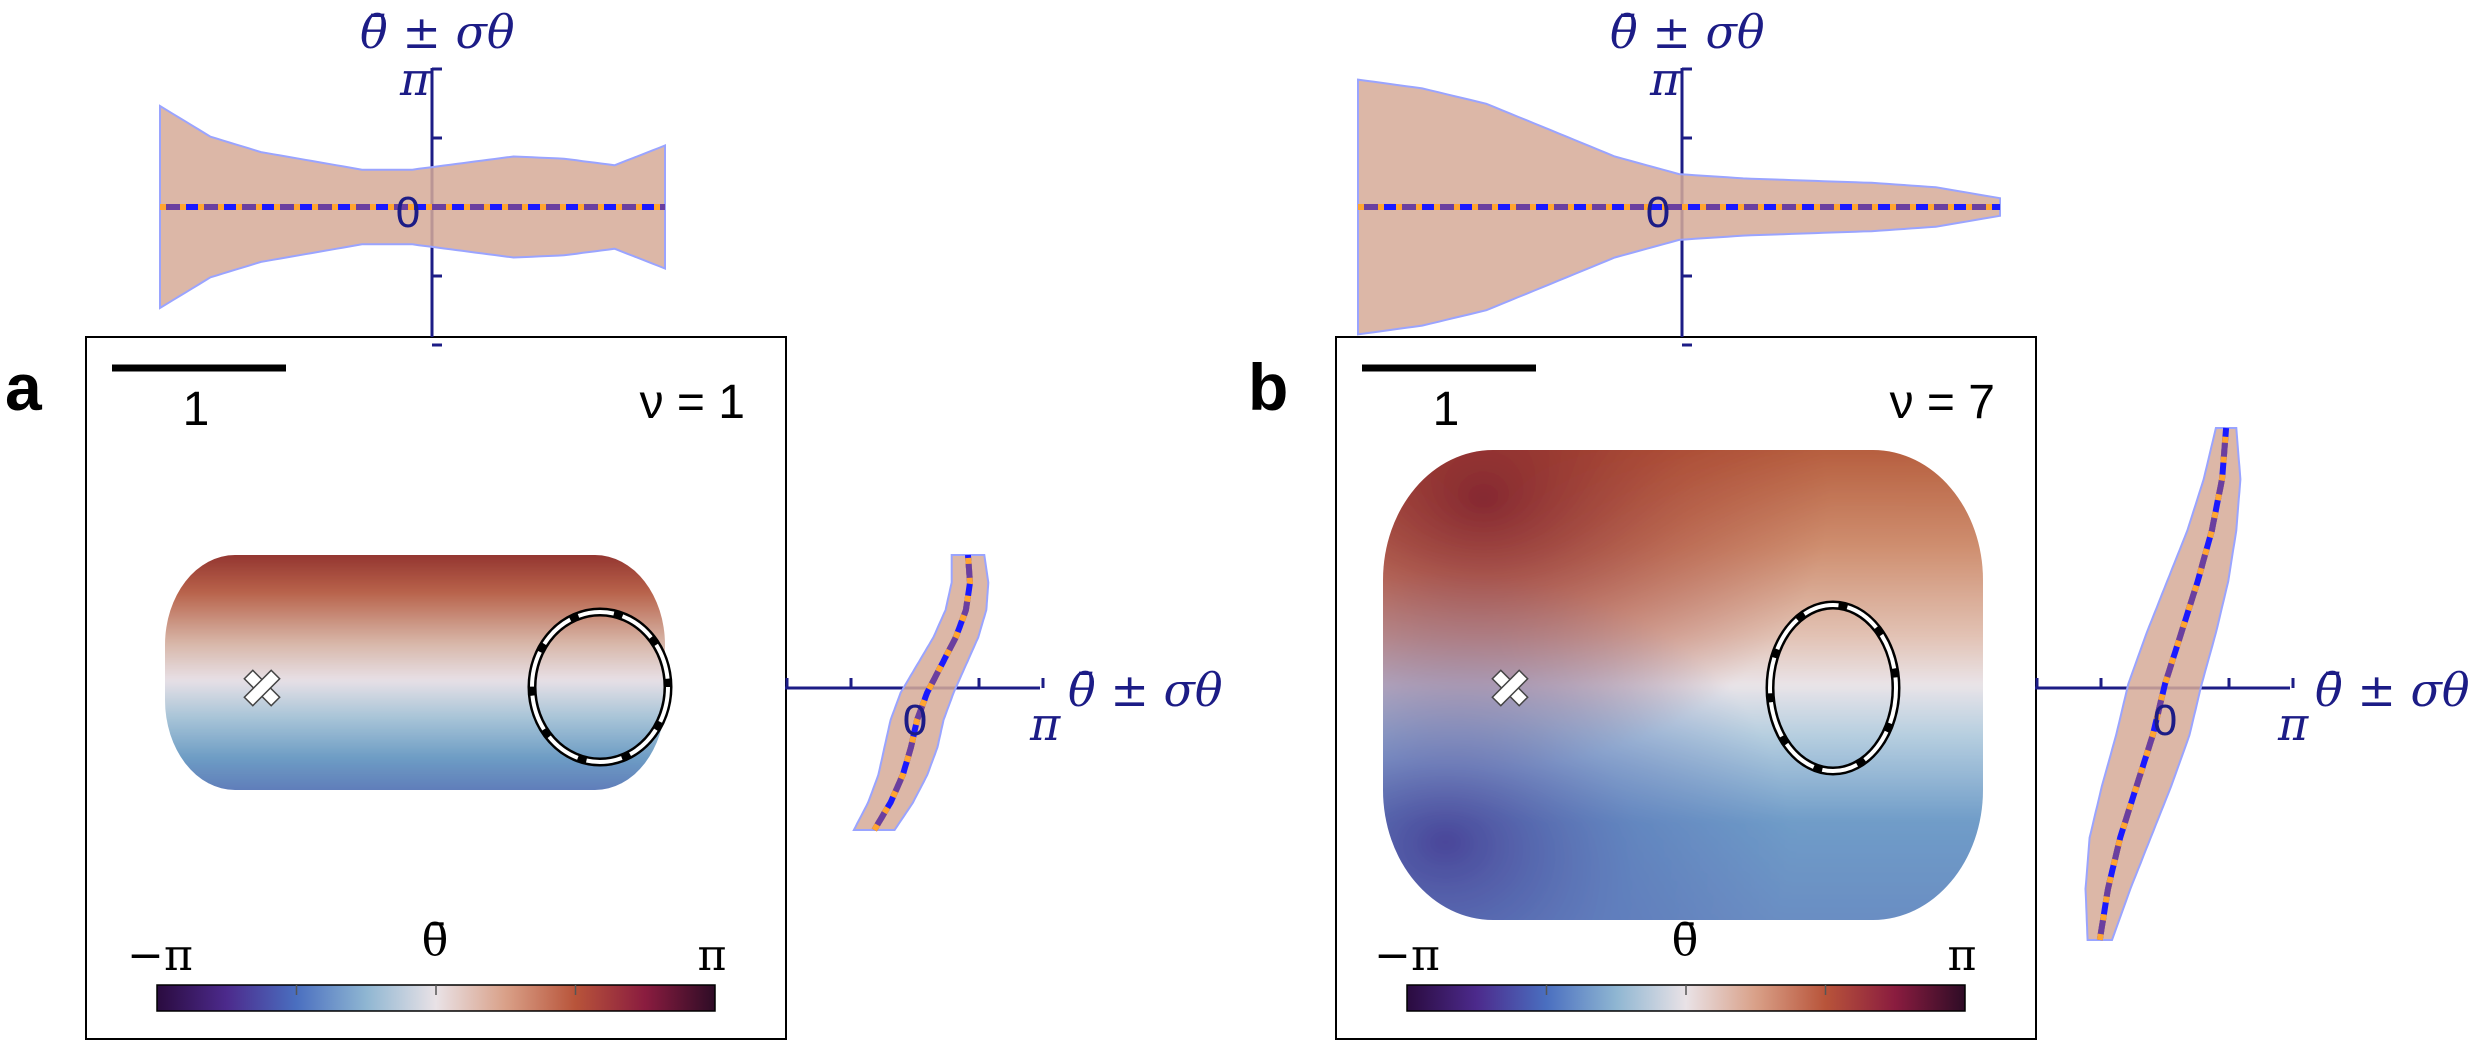  What do you see at coordinates (1268, 387) in the screenshot?
I see `panel-letter-b: b` at bounding box center [1268, 387].